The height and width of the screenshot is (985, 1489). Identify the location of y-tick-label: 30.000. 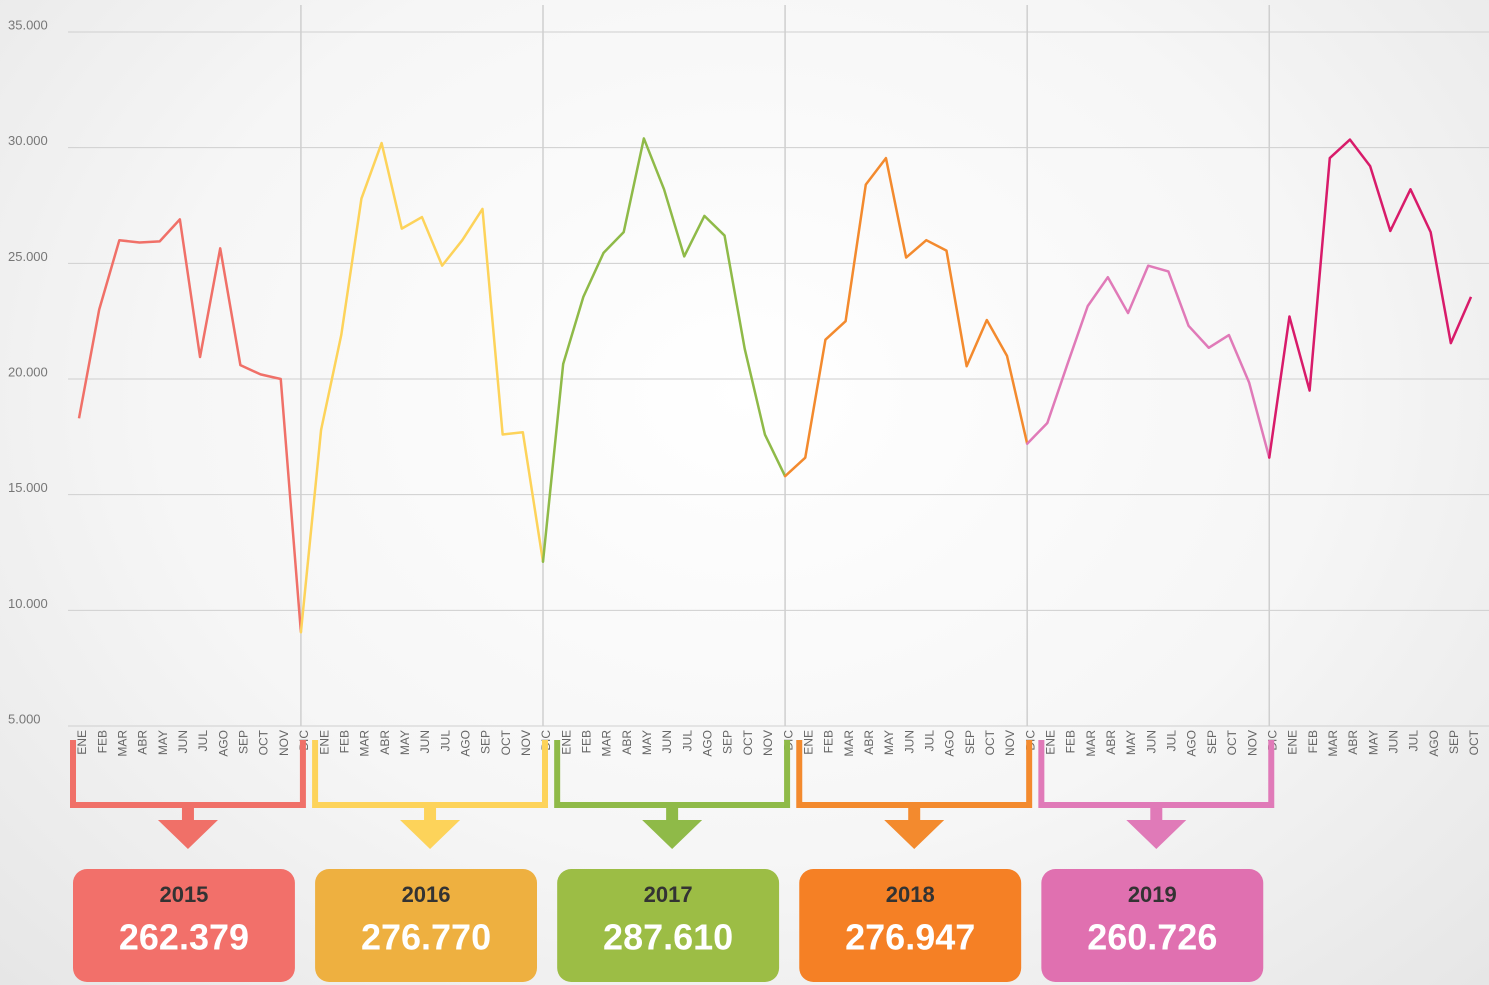
(28, 140).